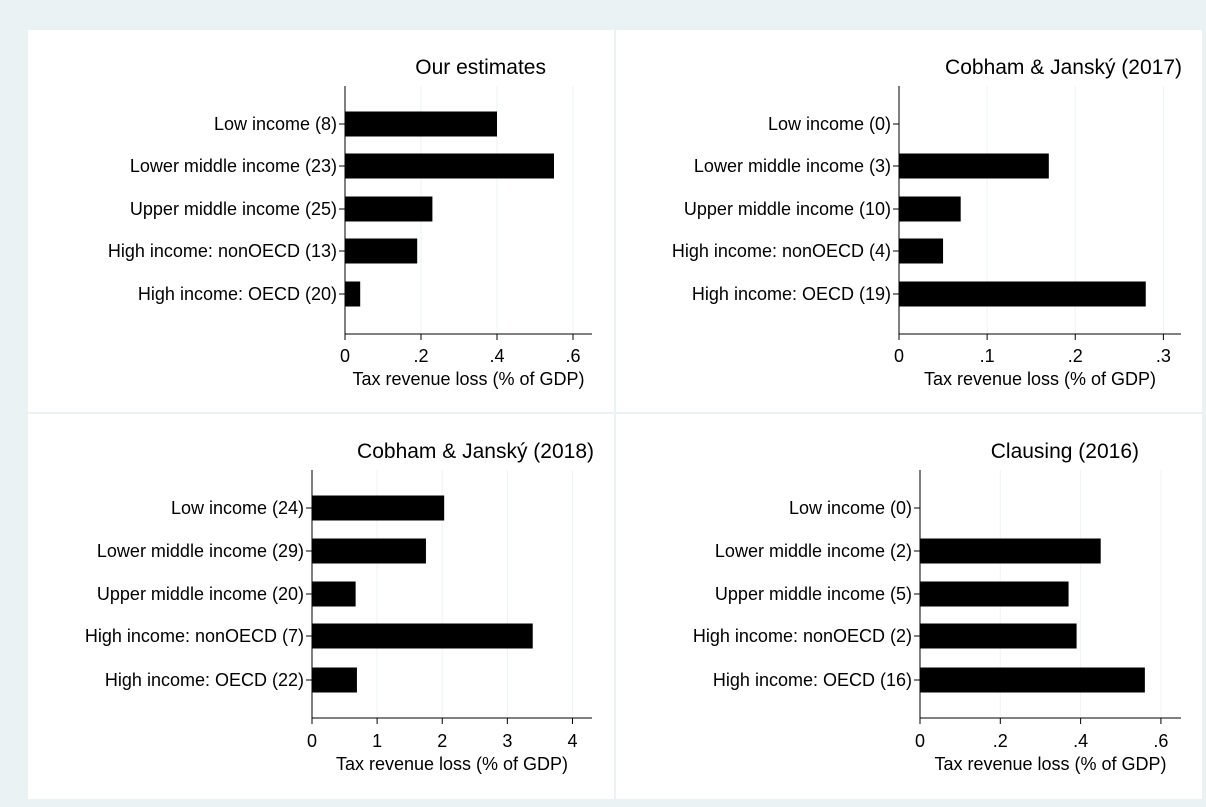 This screenshot has height=807, width=1206. Describe the element at coordinates (792, 166) in the screenshot. I see `panel-2-category-label: Lower middle income (3)` at that location.